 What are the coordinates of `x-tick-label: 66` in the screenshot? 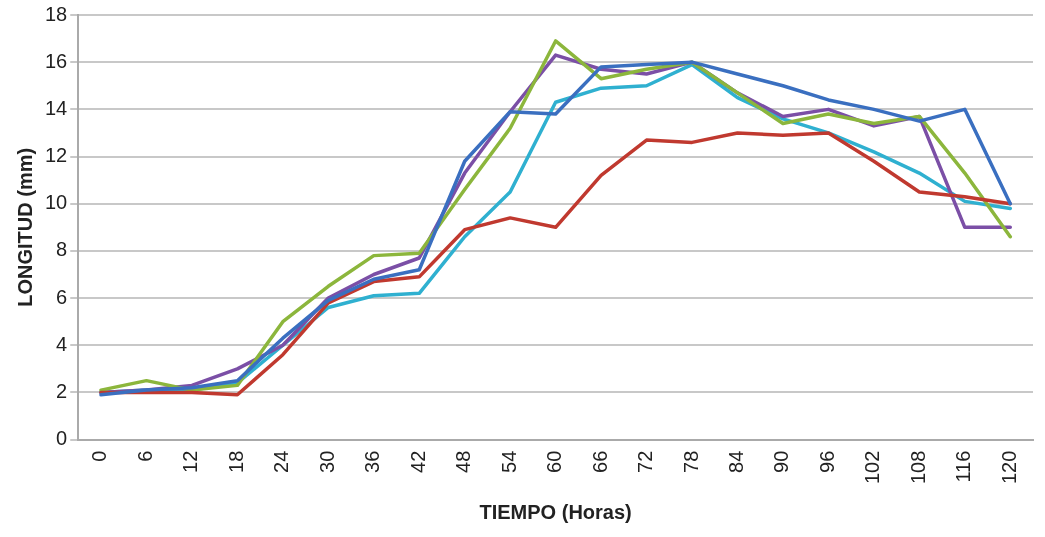 It's located at (599, 461).